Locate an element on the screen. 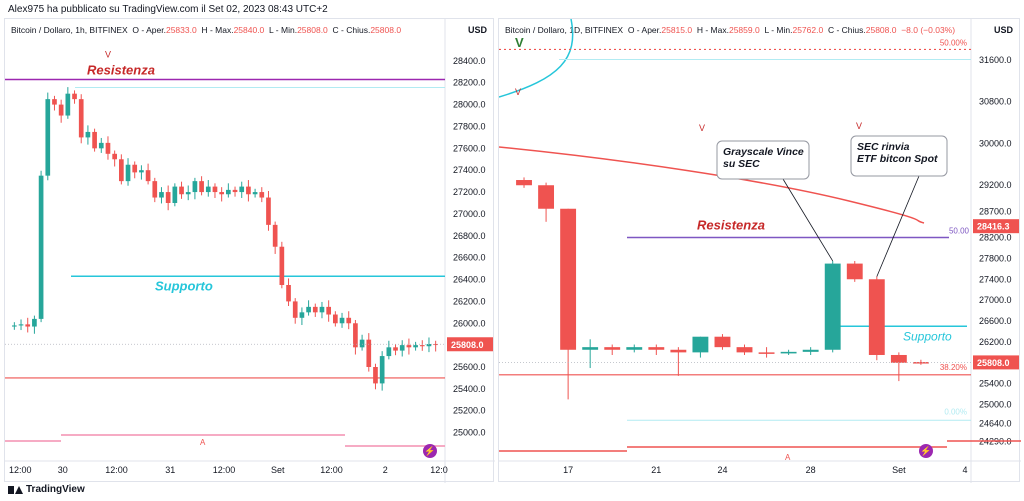 This screenshot has width=1024, height=501. callout-sec-box is located at coordinates (899, 156).